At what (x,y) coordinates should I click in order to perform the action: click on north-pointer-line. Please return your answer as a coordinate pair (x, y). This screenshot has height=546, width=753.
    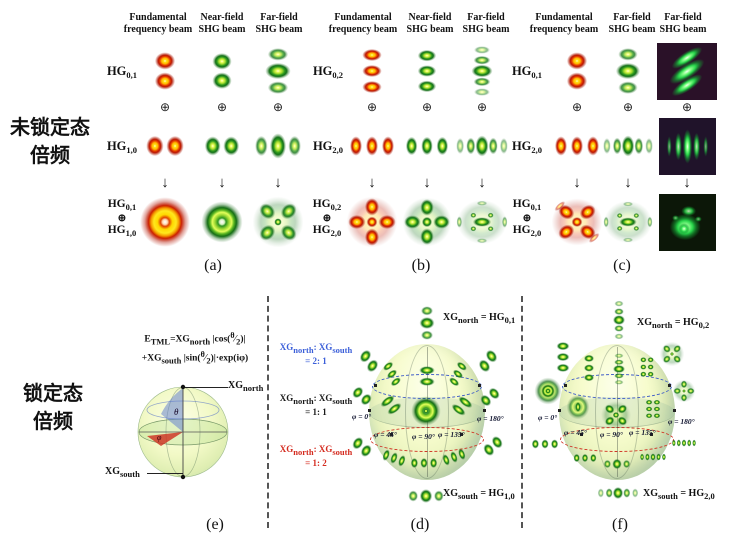
    Looking at the image, I should click on (206, 387).